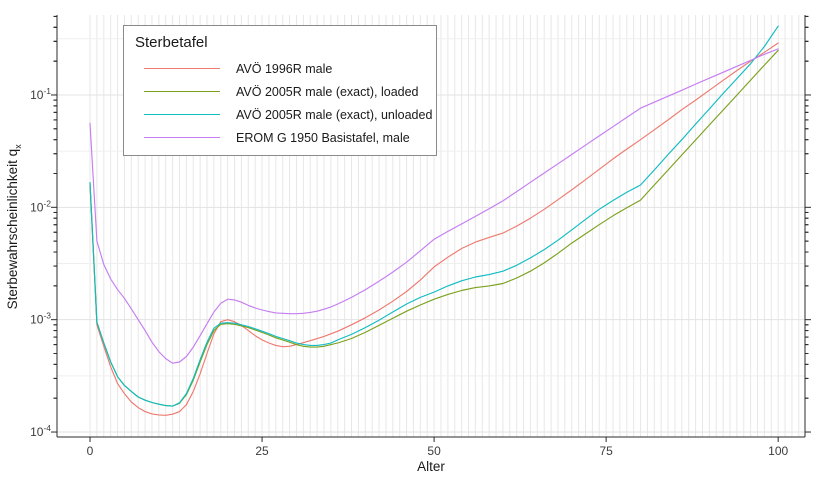 The image size is (816, 480). I want to click on y-tick-label: 10⁻¹, so click(40, 94).